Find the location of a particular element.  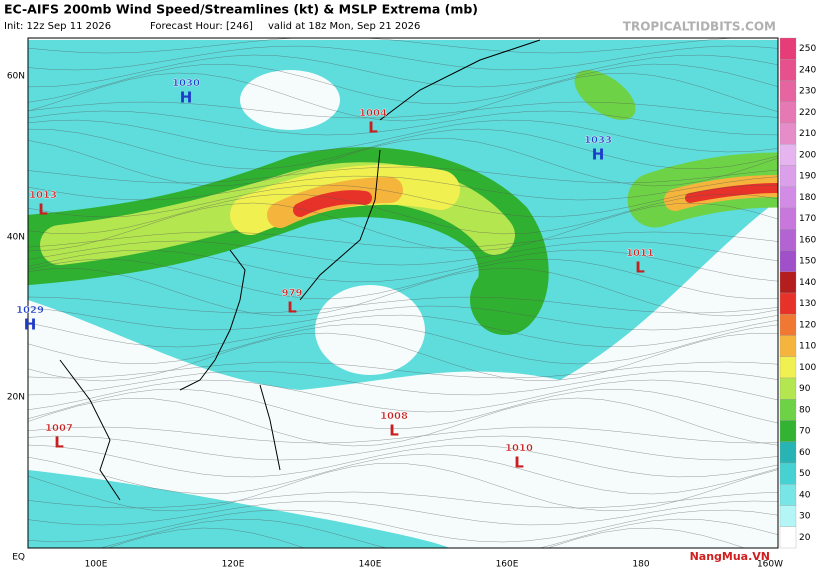

colorbar-label: 220 is located at coordinates (807, 113).